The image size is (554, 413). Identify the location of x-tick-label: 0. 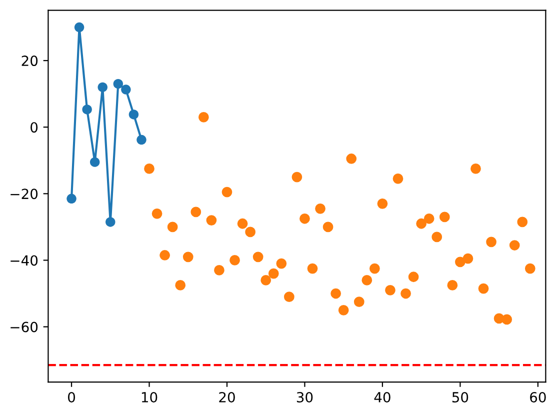
(72, 397).